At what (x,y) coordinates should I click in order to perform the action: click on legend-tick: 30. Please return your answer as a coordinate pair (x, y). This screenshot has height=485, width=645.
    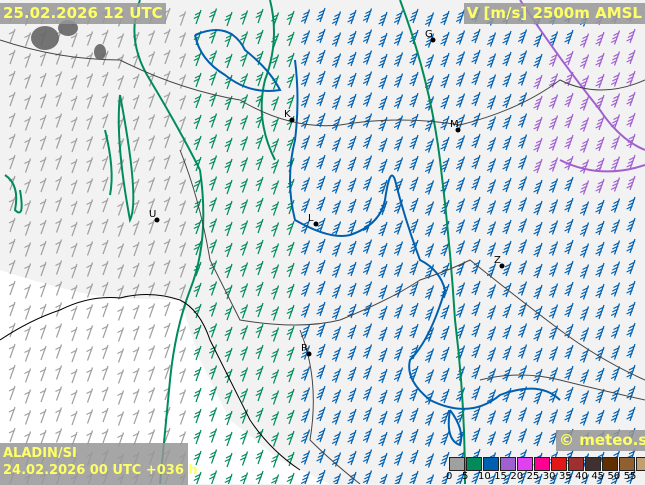
    Looking at the image, I should click on (549, 476).